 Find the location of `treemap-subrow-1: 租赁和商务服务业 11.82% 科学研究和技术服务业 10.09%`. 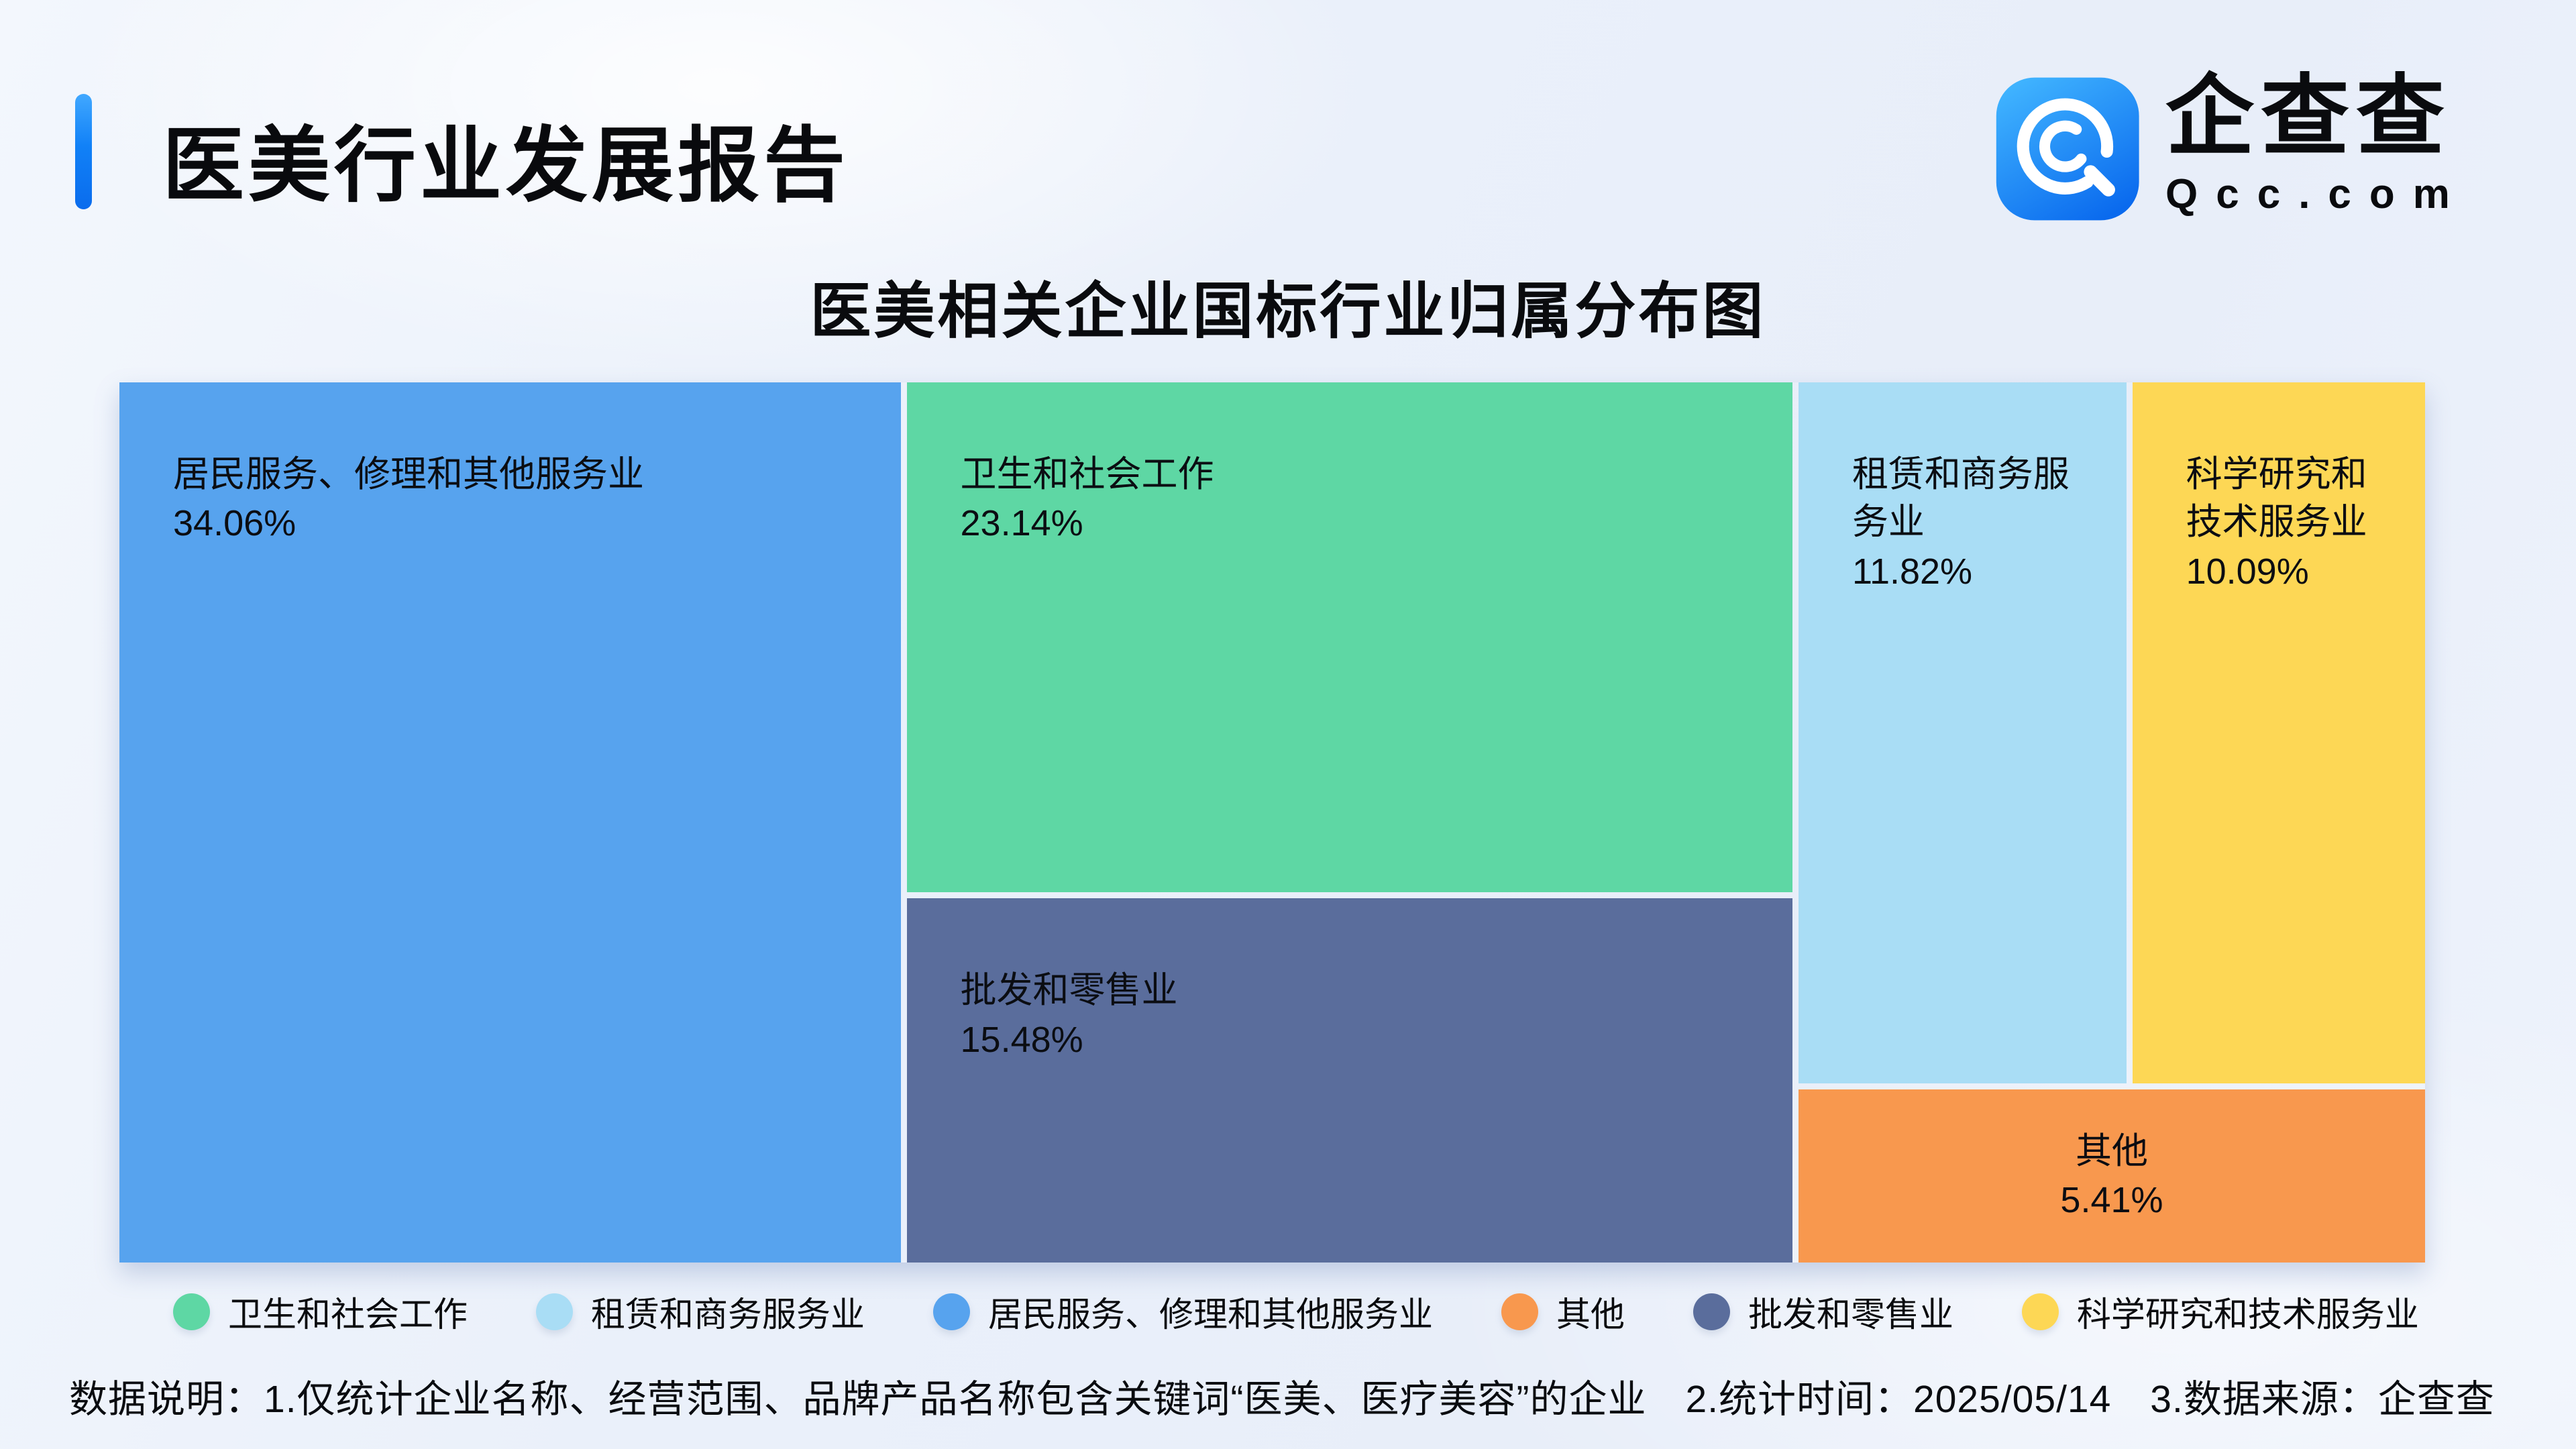

treemap-subrow-1: 租赁和商务服务业 11.82% 科学研究和技术服务业 10.09% is located at coordinates (2112, 732).